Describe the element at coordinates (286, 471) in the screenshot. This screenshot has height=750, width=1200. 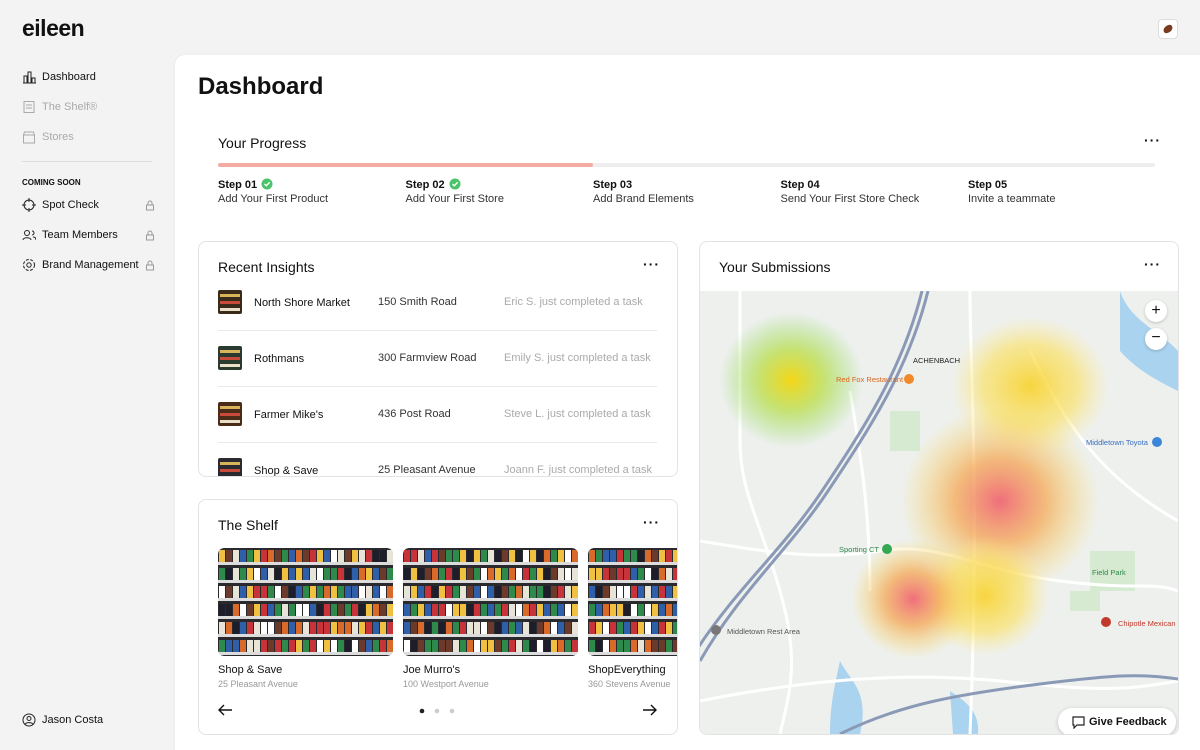
I see `store-name: Shop & Save` at that location.